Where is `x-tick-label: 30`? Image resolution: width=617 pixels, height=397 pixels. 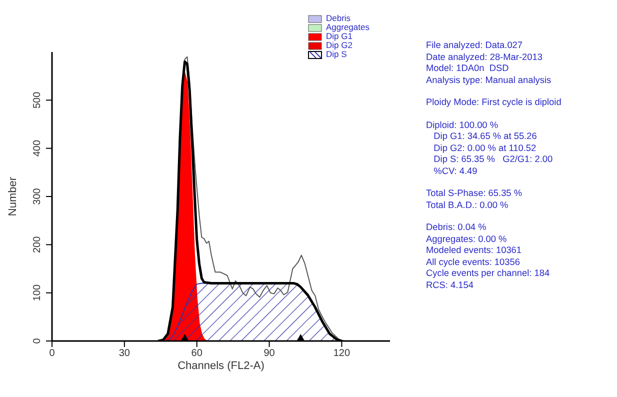
x-tick-label: 30 is located at coordinates (124, 354).